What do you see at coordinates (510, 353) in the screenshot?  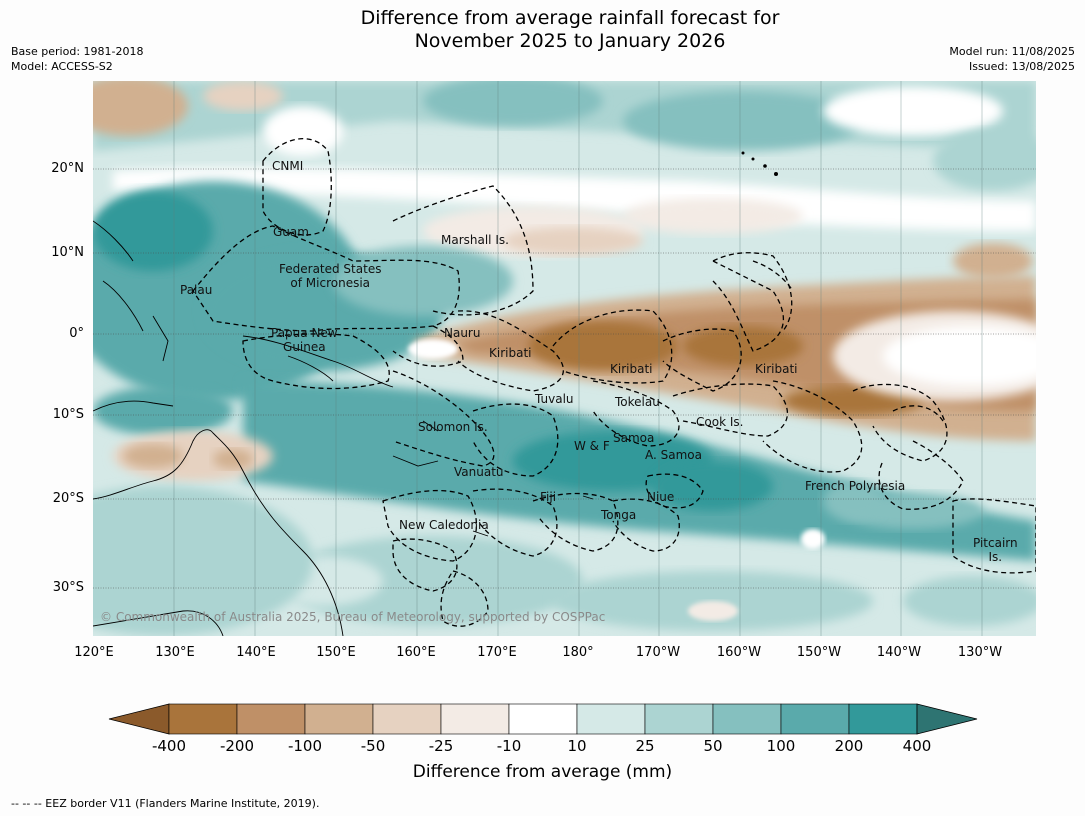 I see `region-label-kiribati-west: Kiribati` at bounding box center [510, 353].